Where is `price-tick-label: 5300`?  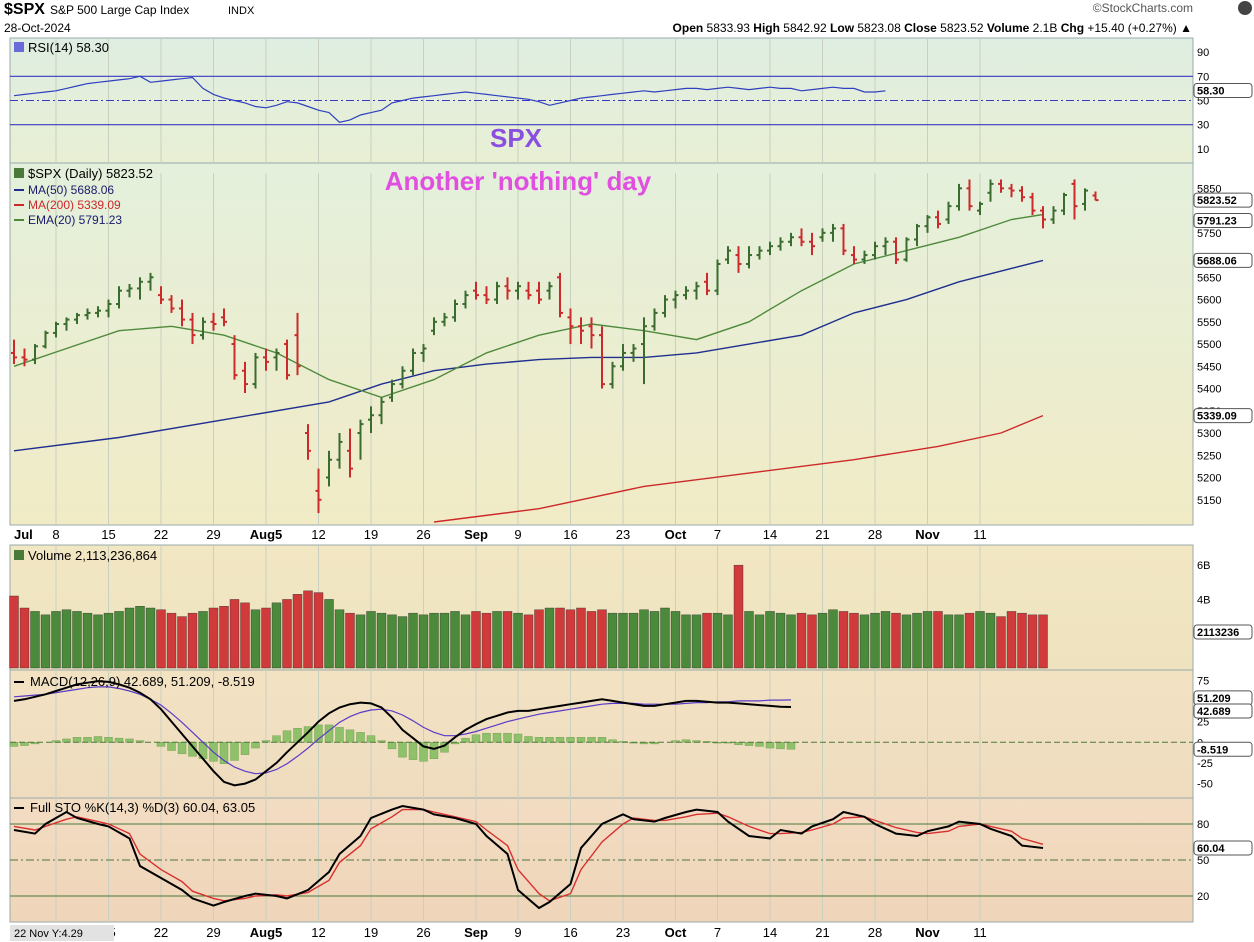
price-tick-label: 5300 is located at coordinates (1209, 434).